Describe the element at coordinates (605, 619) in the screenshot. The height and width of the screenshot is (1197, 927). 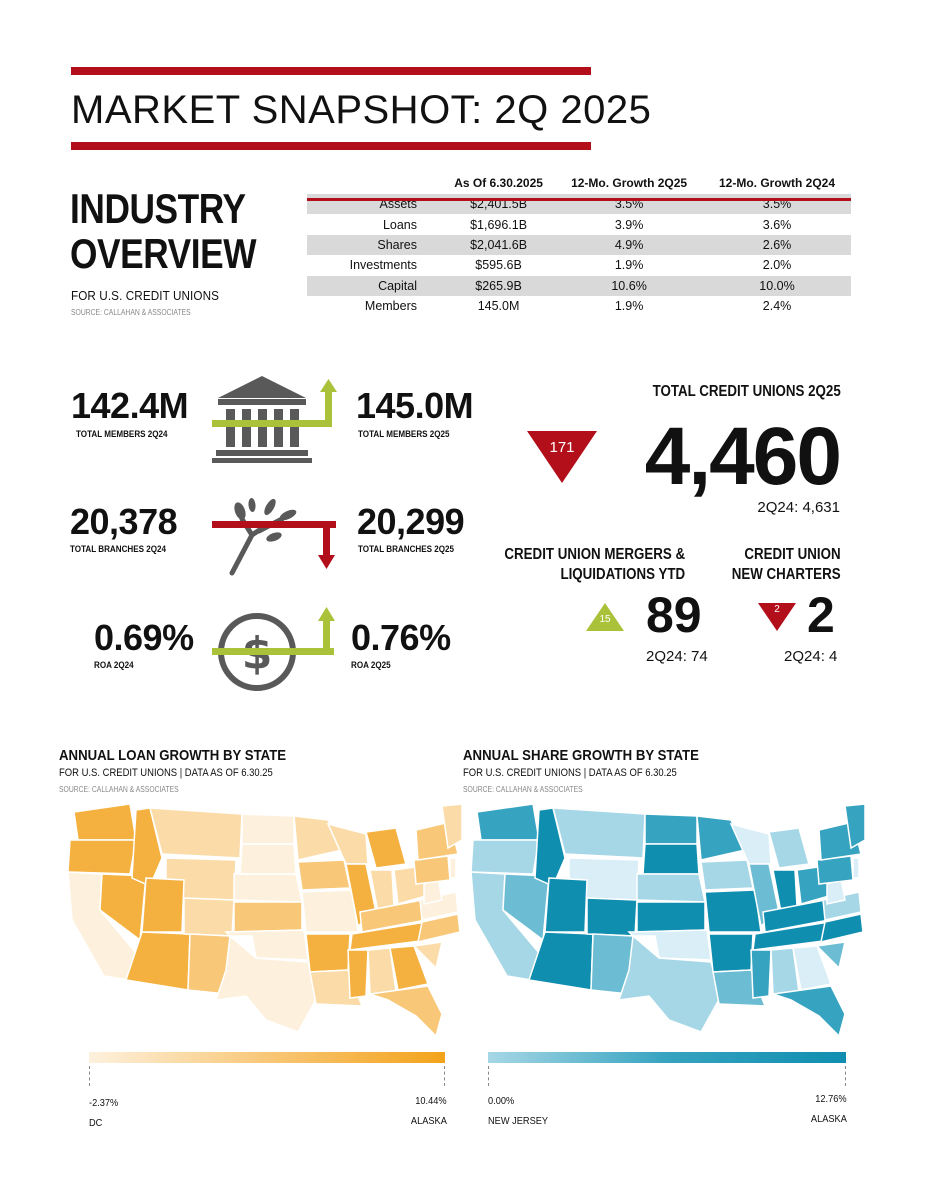
I see `mergers-change: 15` at that location.